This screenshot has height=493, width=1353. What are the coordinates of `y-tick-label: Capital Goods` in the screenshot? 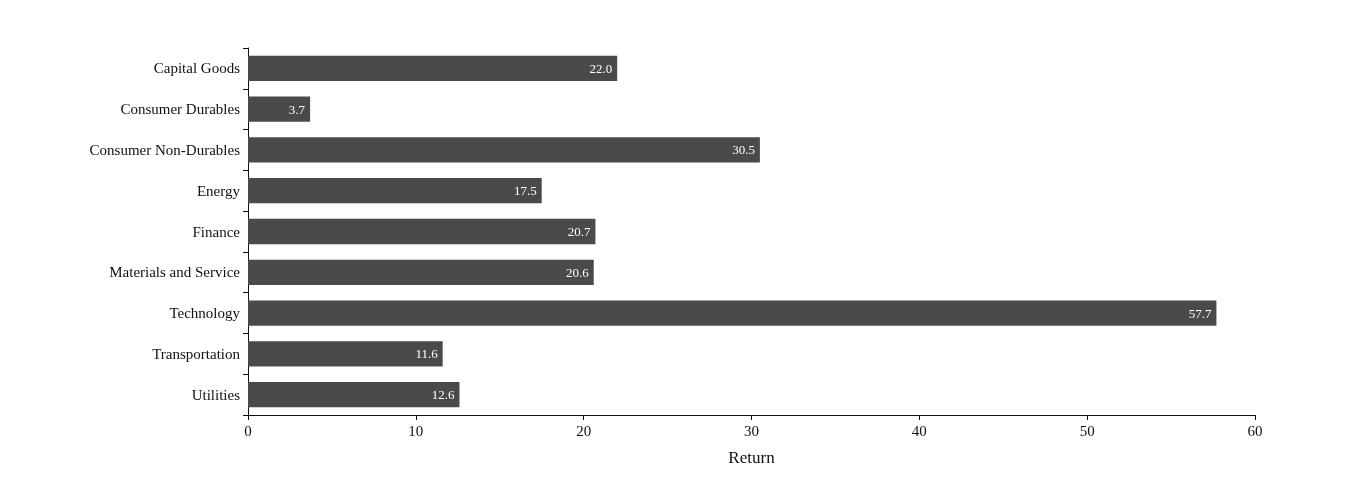 It's located at (197, 68).